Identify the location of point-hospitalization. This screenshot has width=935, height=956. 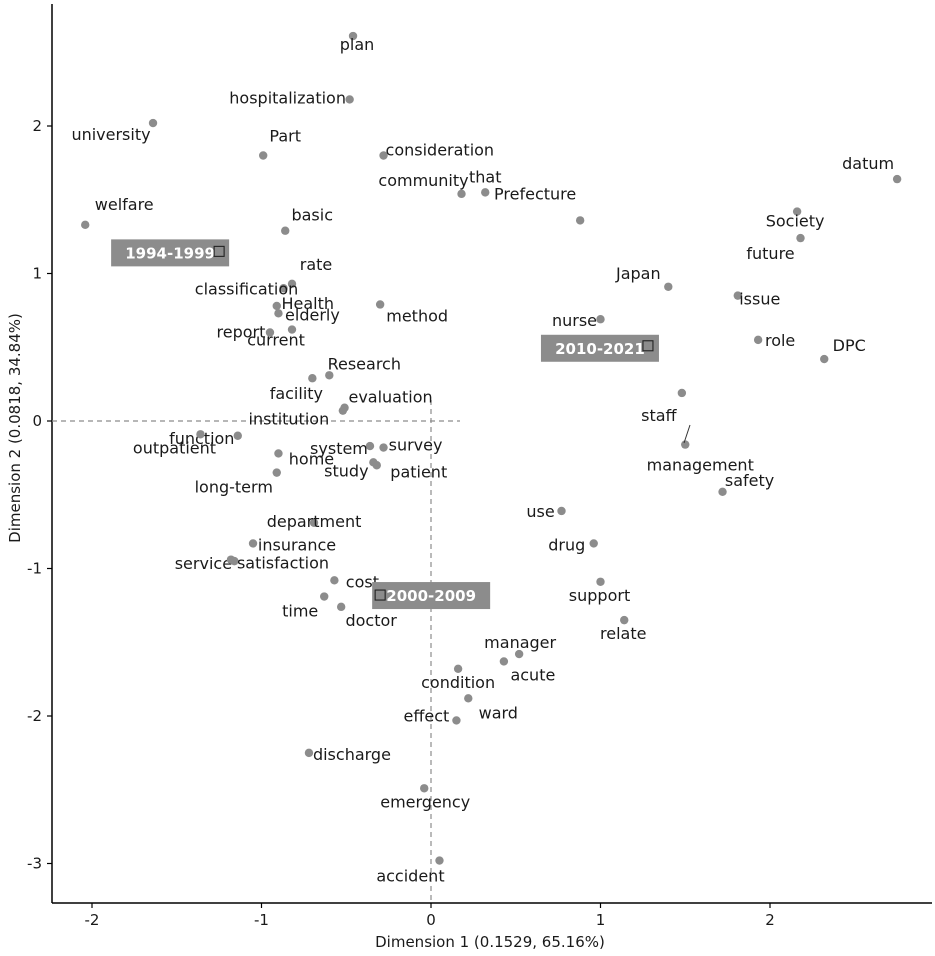
(349, 99).